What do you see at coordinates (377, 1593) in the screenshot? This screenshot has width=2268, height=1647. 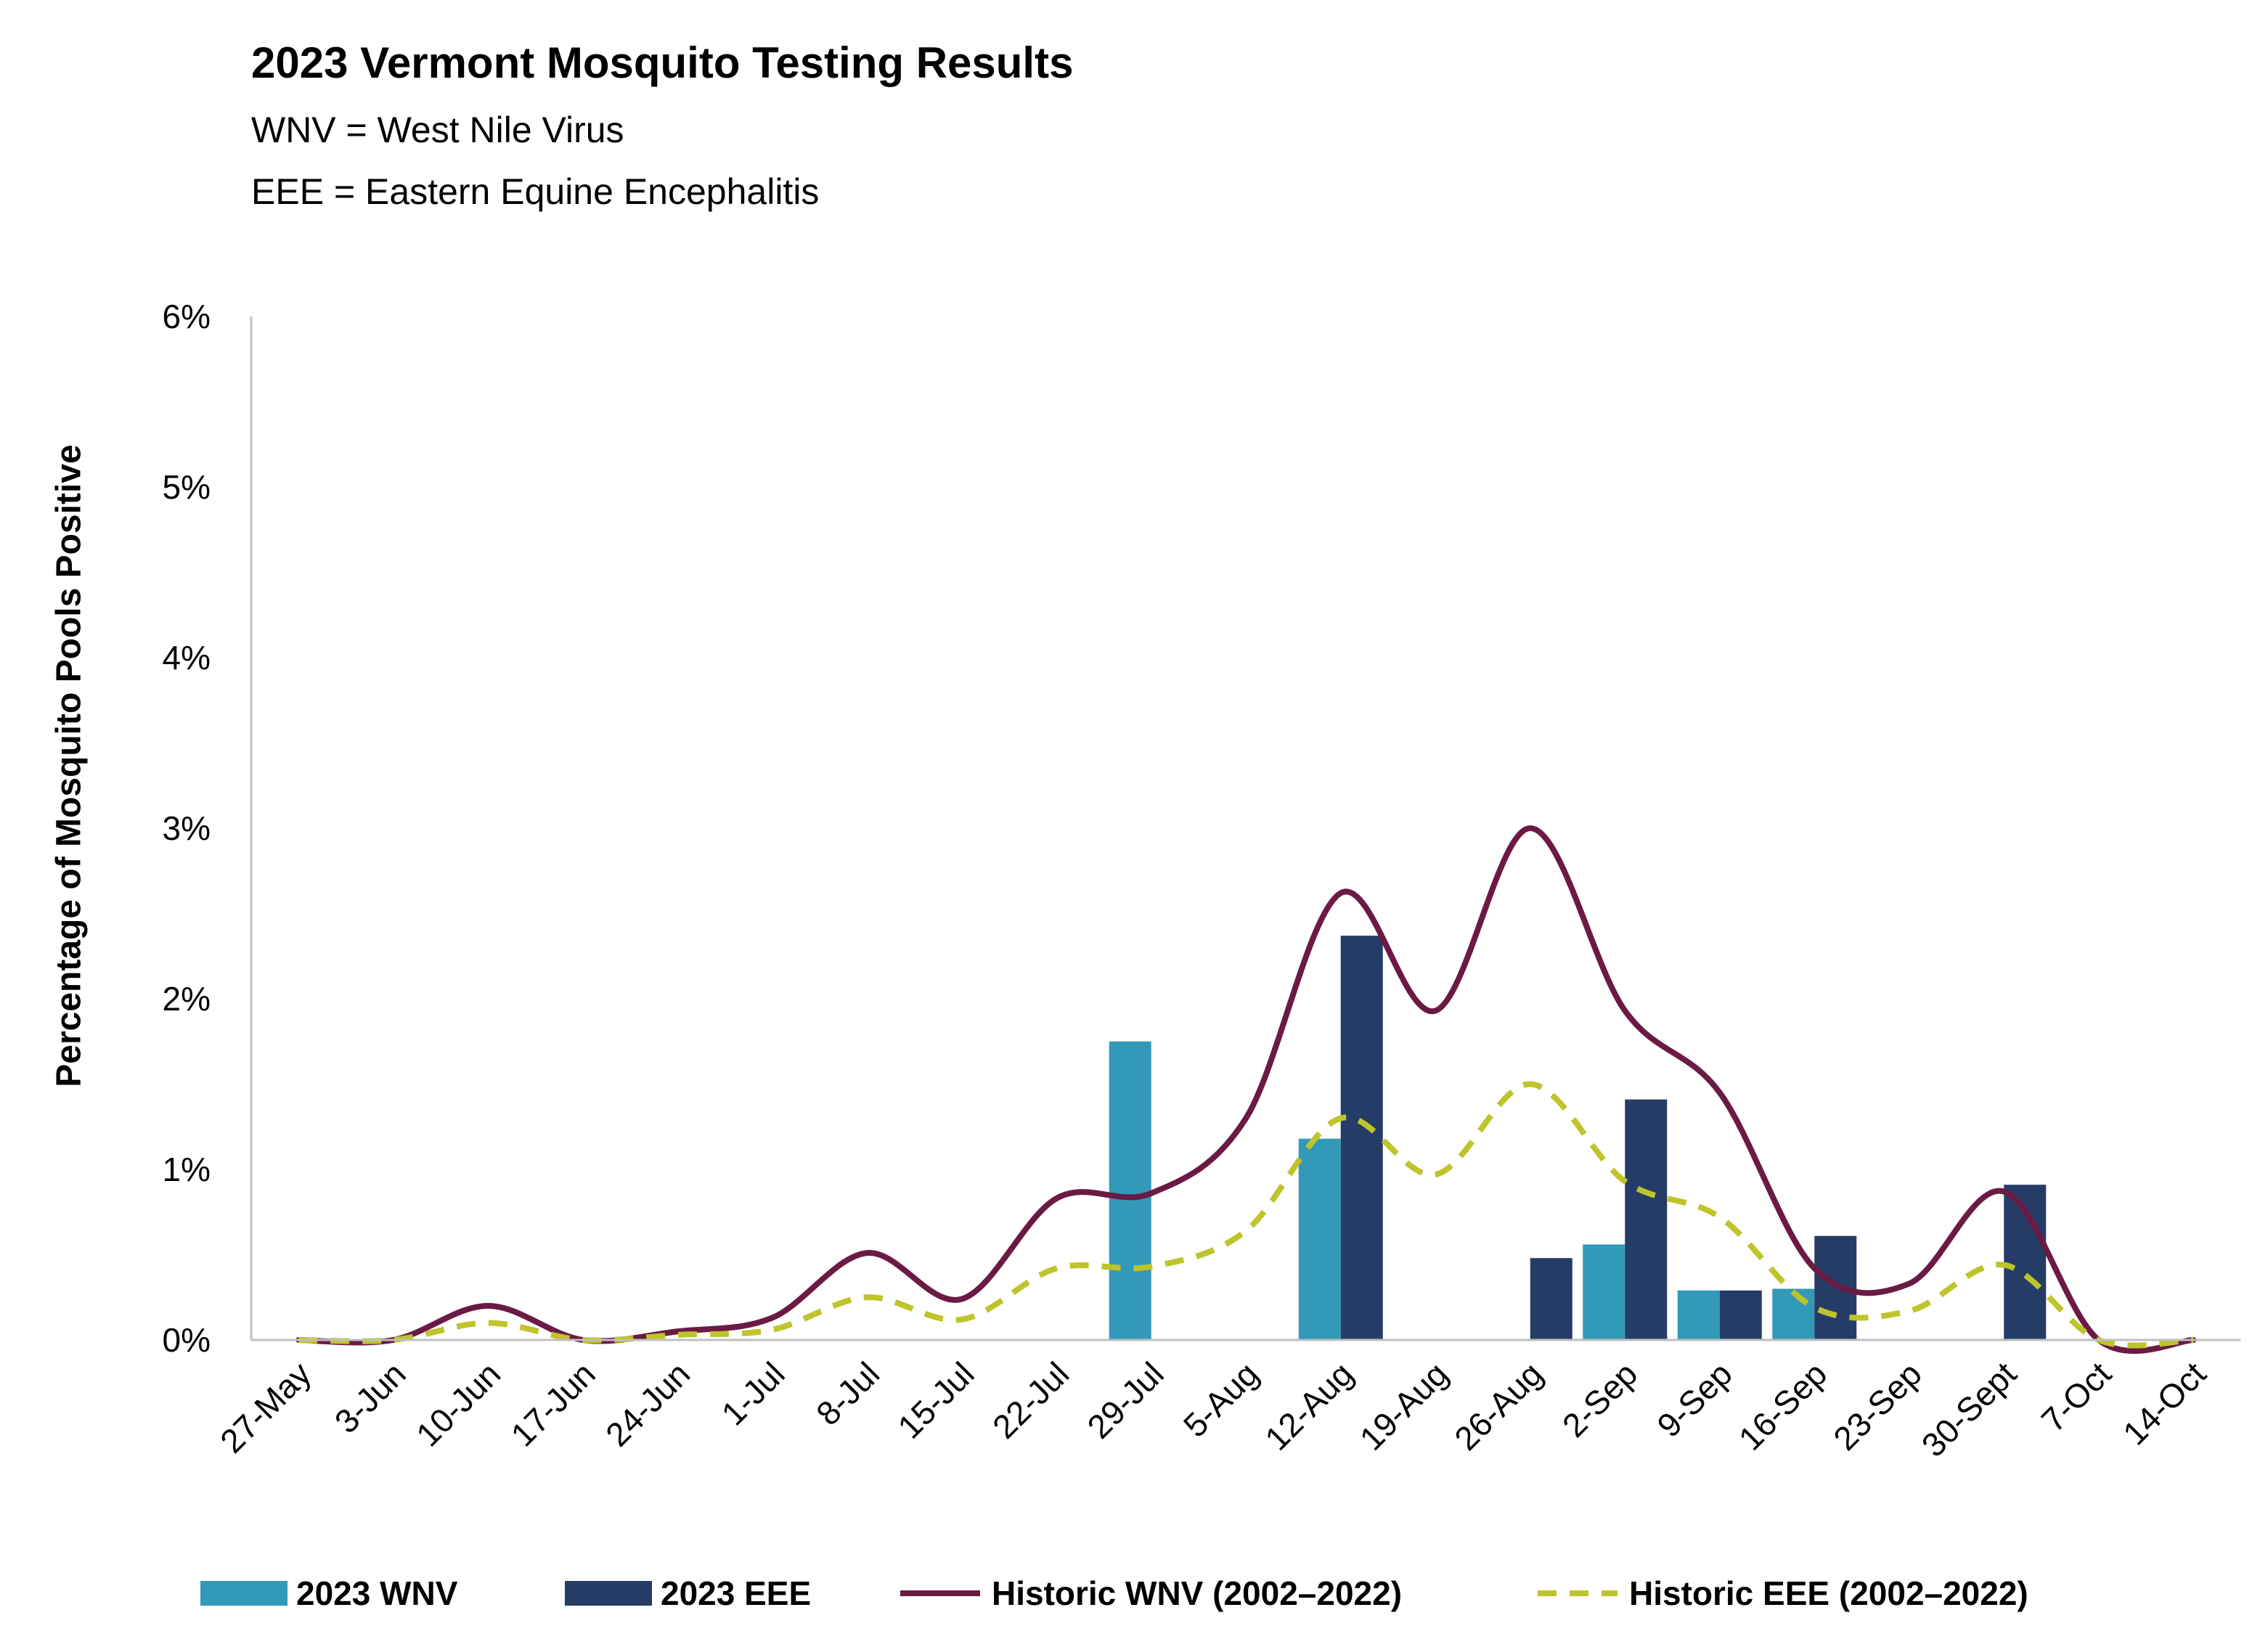 I see `legend-label: 2023 WNV` at bounding box center [377, 1593].